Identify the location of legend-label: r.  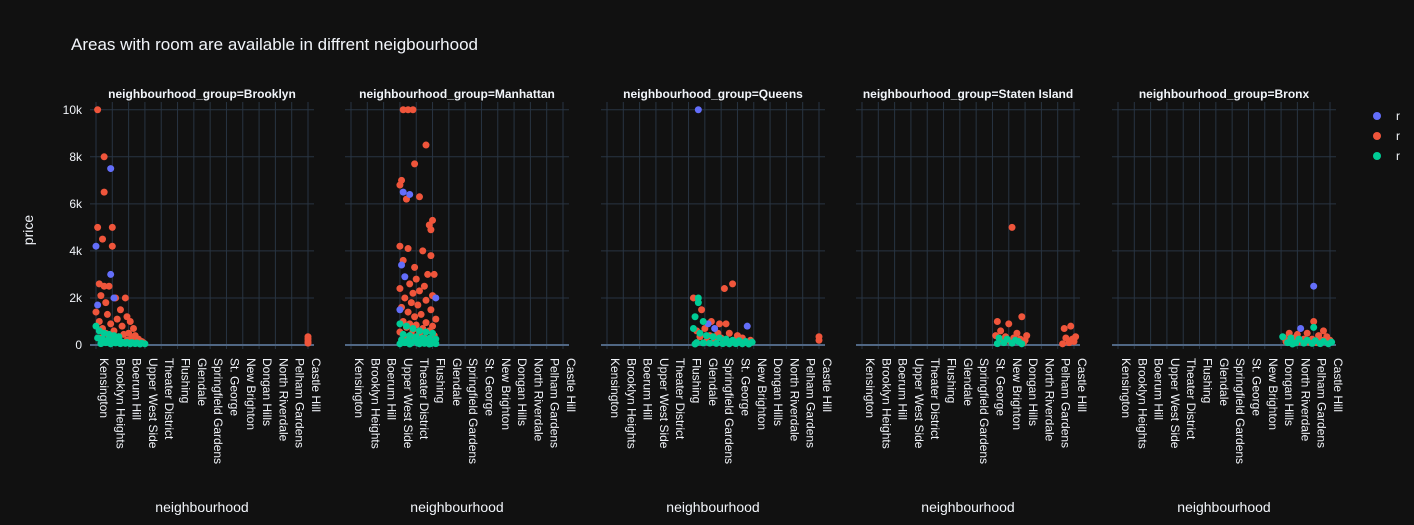
(1398, 116).